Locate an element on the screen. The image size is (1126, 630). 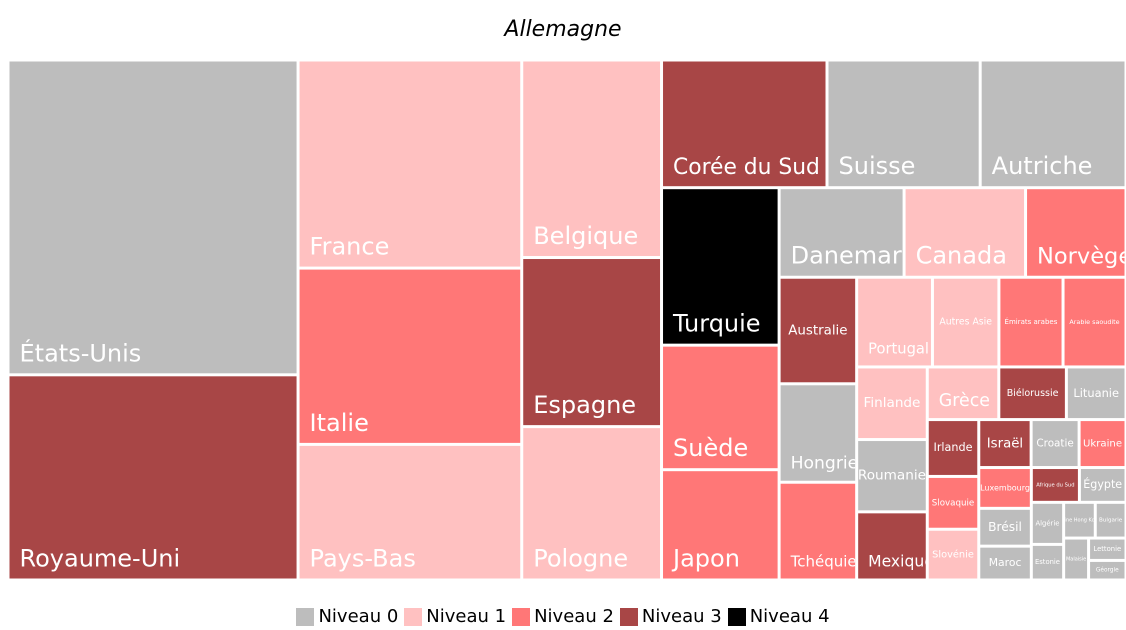
tile-label: Lituanie is located at coordinates (1096, 393).